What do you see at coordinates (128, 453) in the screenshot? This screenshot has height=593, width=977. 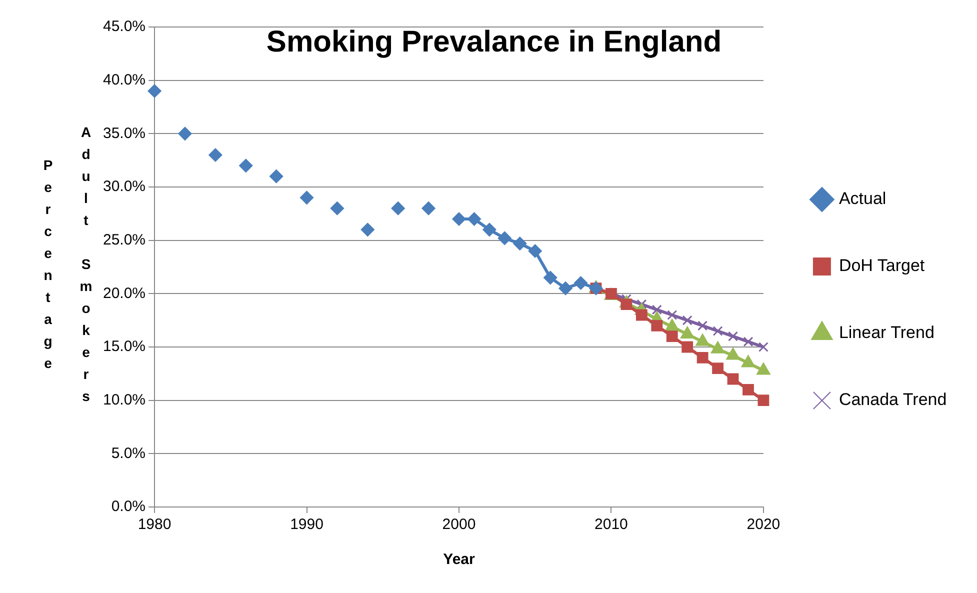 I see `y-tick-label: 5.0%` at bounding box center [128, 453].